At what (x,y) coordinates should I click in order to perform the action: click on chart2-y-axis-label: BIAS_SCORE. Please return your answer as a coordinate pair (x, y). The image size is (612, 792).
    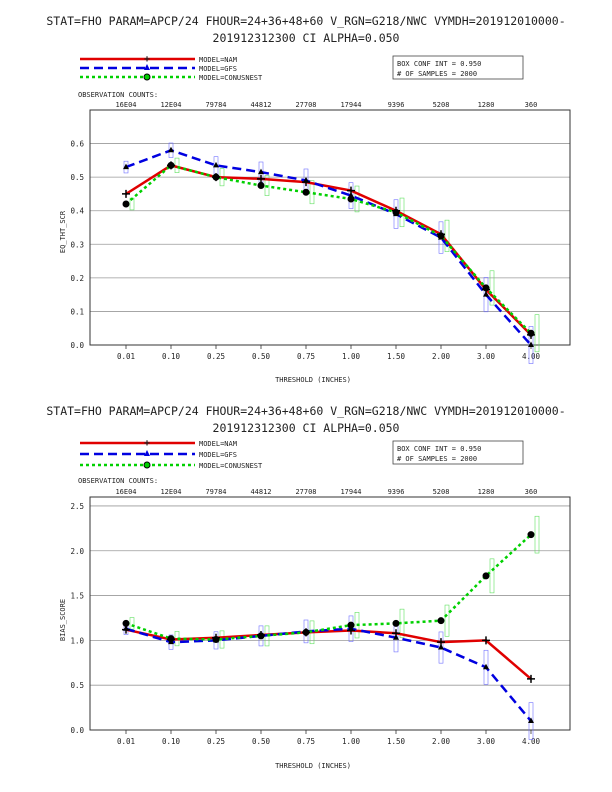
    Looking at the image, I should click on (63, 620).